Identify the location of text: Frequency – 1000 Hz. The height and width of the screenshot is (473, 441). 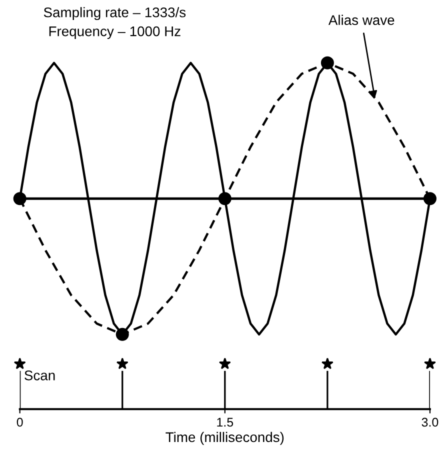
(114, 32).